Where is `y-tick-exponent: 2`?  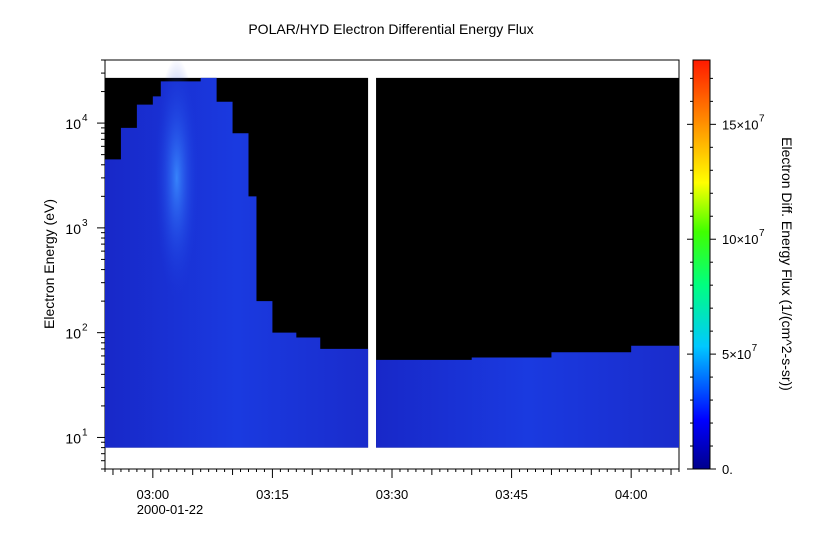 y-tick-exponent: 2 is located at coordinates (85, 328).